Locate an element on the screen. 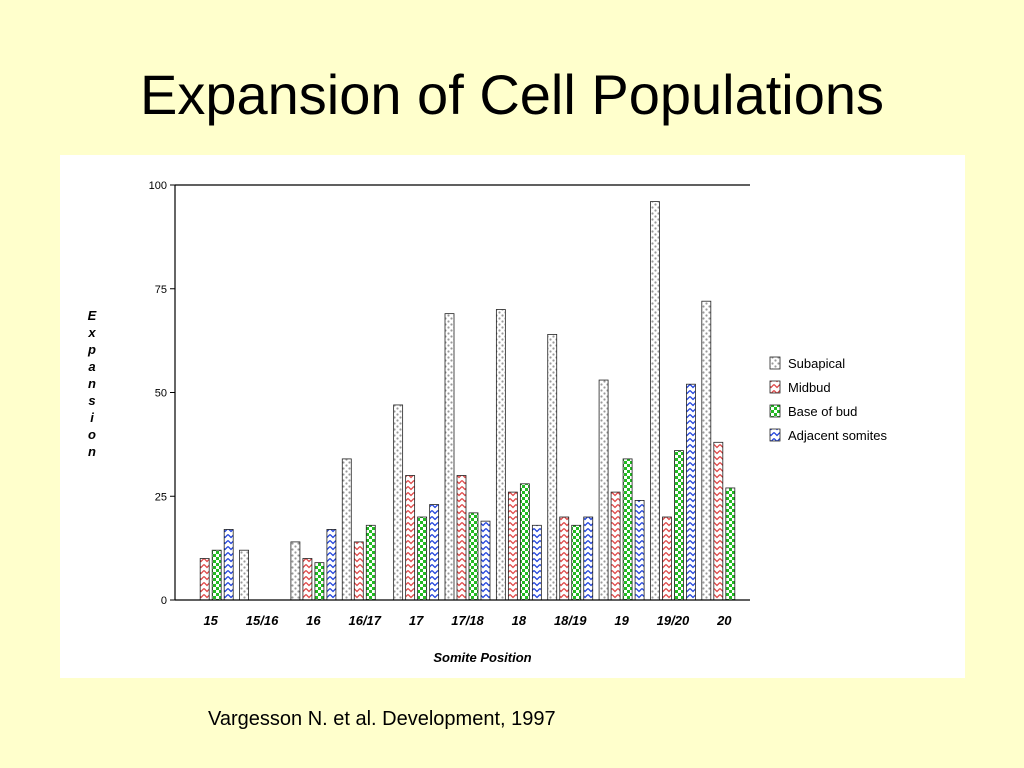 The width and height of the screenshot is (1024, 768). y-tick-label: 100 is located at coordinates (158, 186).